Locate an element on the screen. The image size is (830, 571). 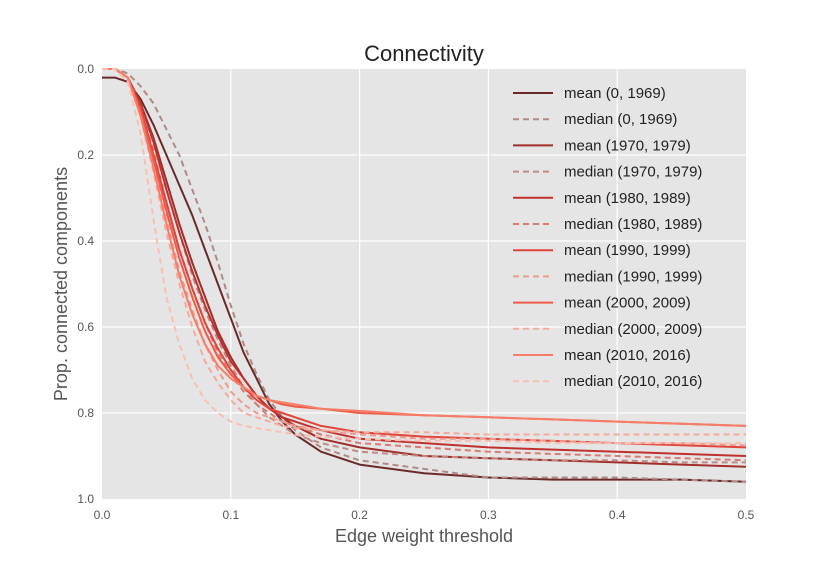
x-tick-label: 0.2 is located at coordinates (359, 515).